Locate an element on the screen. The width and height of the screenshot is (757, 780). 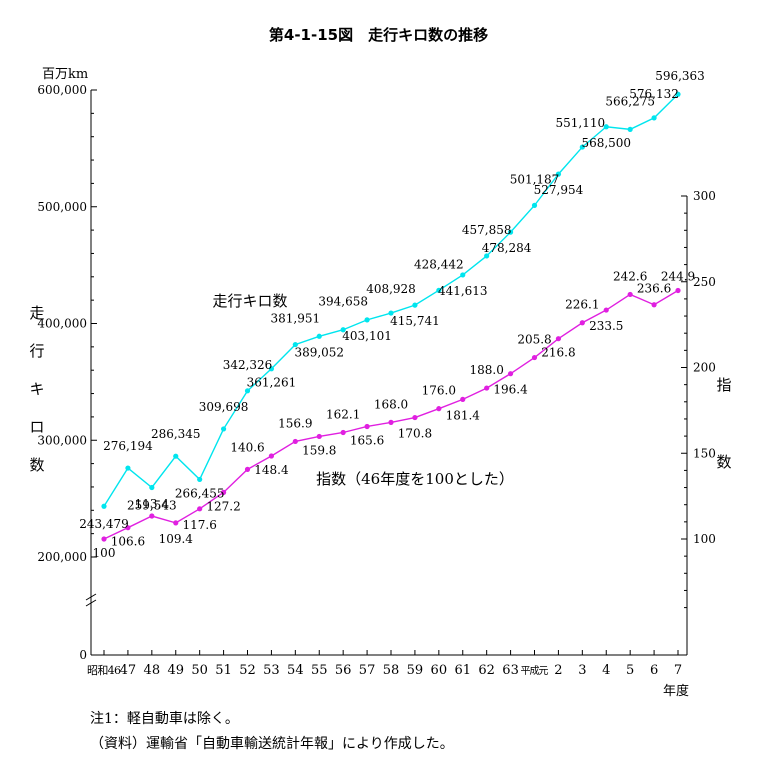
data-label: 188.0 is located at coordinates (486, 370).